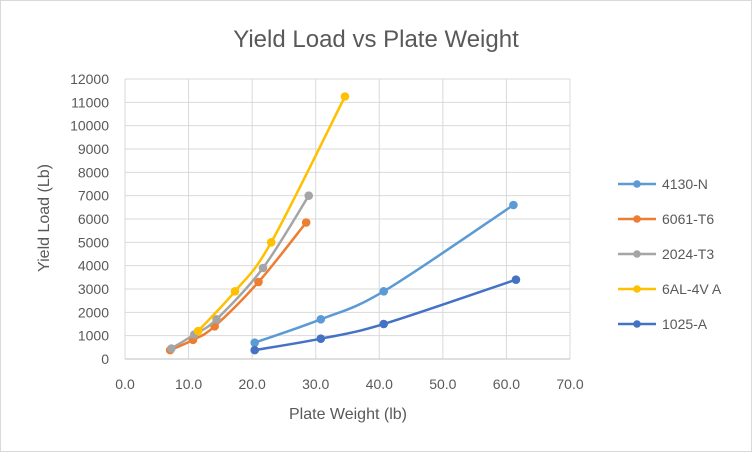 Image resolution: width=752 pixels, height=452 pixels. Describe the element at coordinates (442, 384) in the screenshot. I see `x-tick-label: 50.0` at that location.